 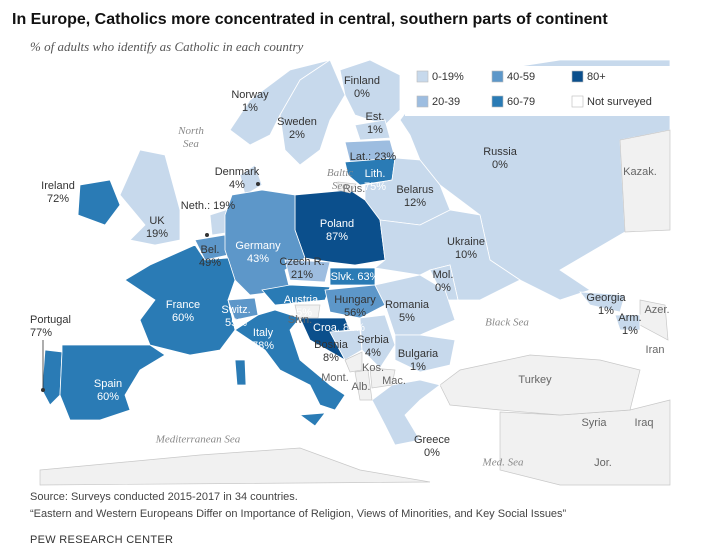 I want to click on place-label: Iraq, so click(x=644, y=423).